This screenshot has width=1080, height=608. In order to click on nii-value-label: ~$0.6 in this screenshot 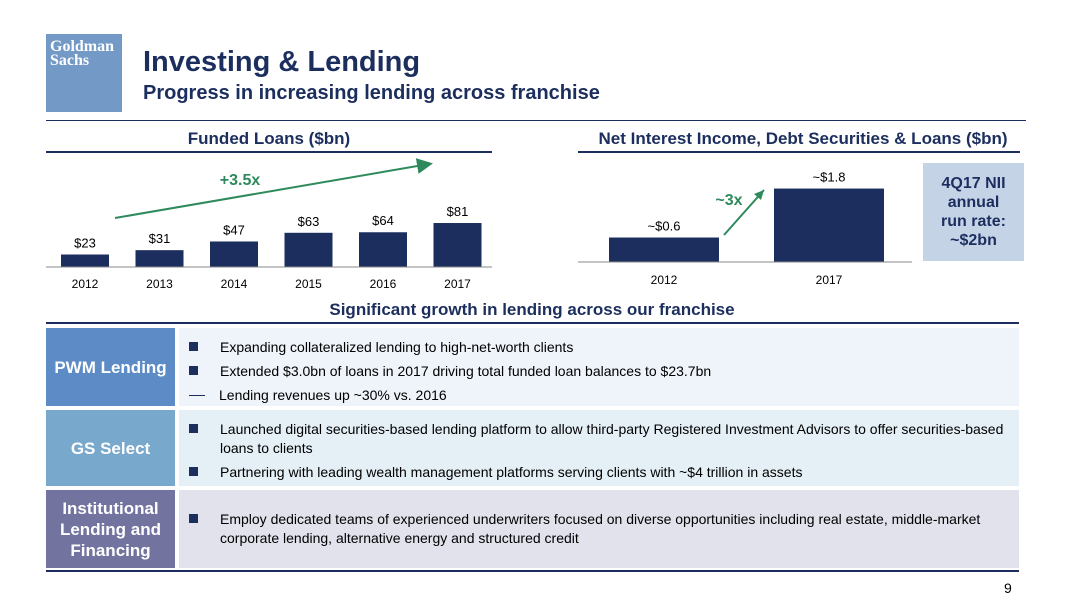, I will do `click(664, 226)`.